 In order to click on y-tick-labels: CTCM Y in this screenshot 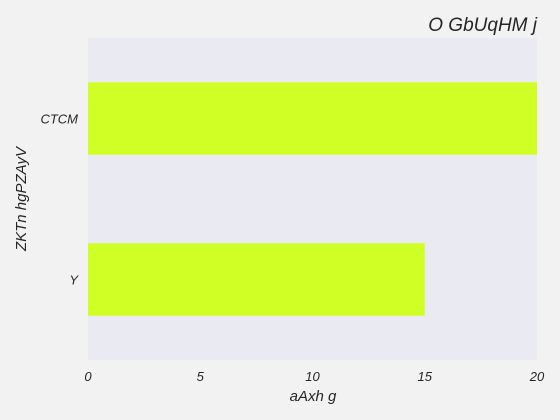, I will do `click(59, 200)`.